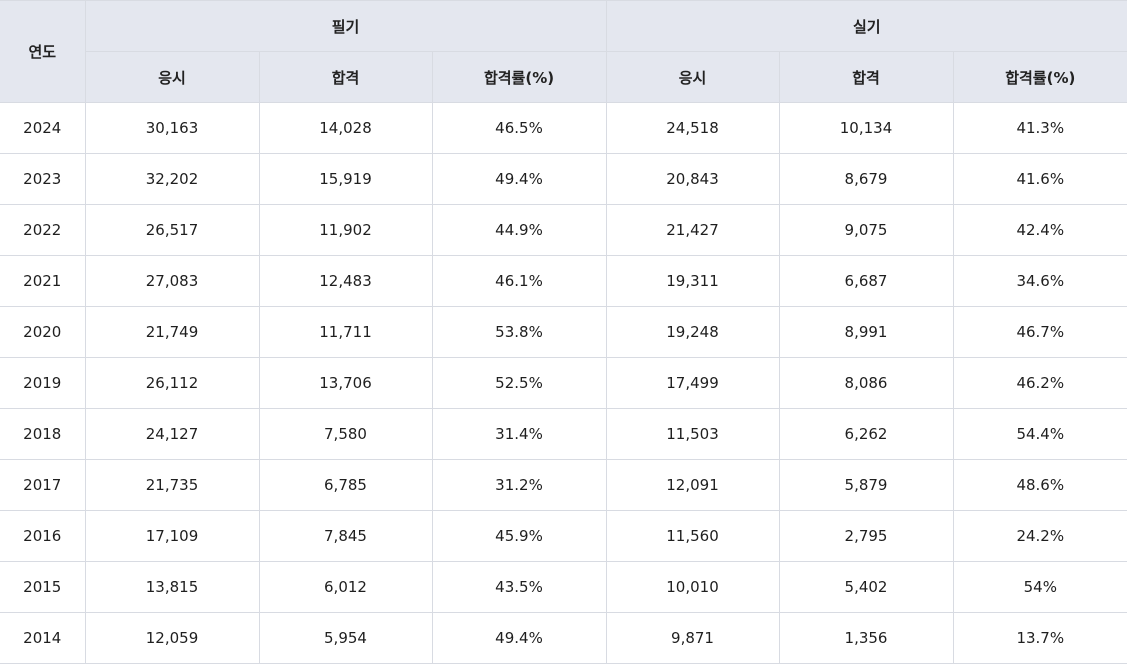 This screenshot has height=669, width=1127. What do you see at coordinates (1039, 434) in the screenshot?
I see `practical-pass-rate-cell: 54.4%` at bounding box center [1039, 434].